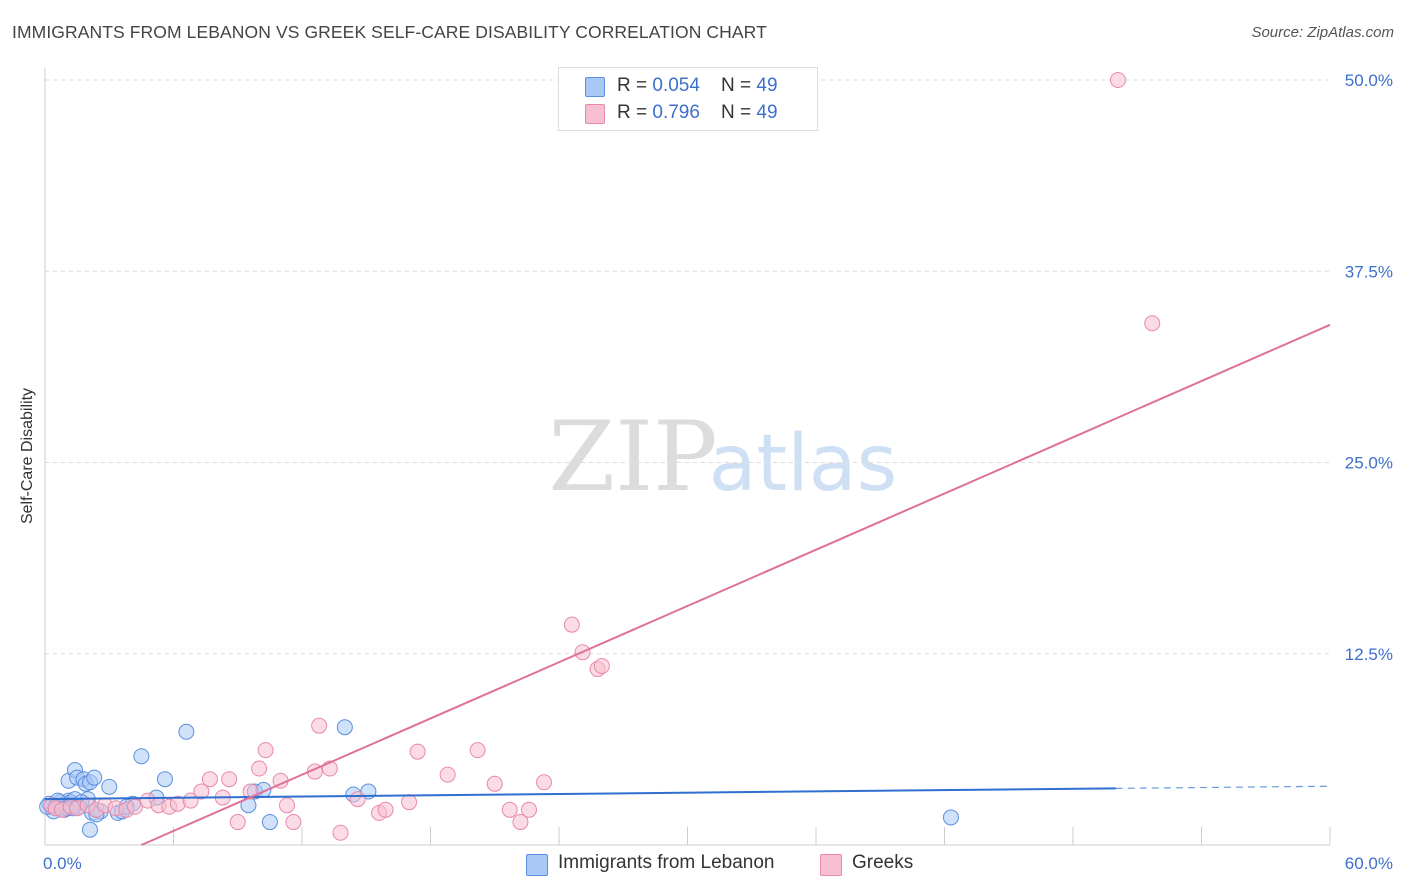  I want to click on y-tick-label-0: 12.5%, so click(1369, 654).